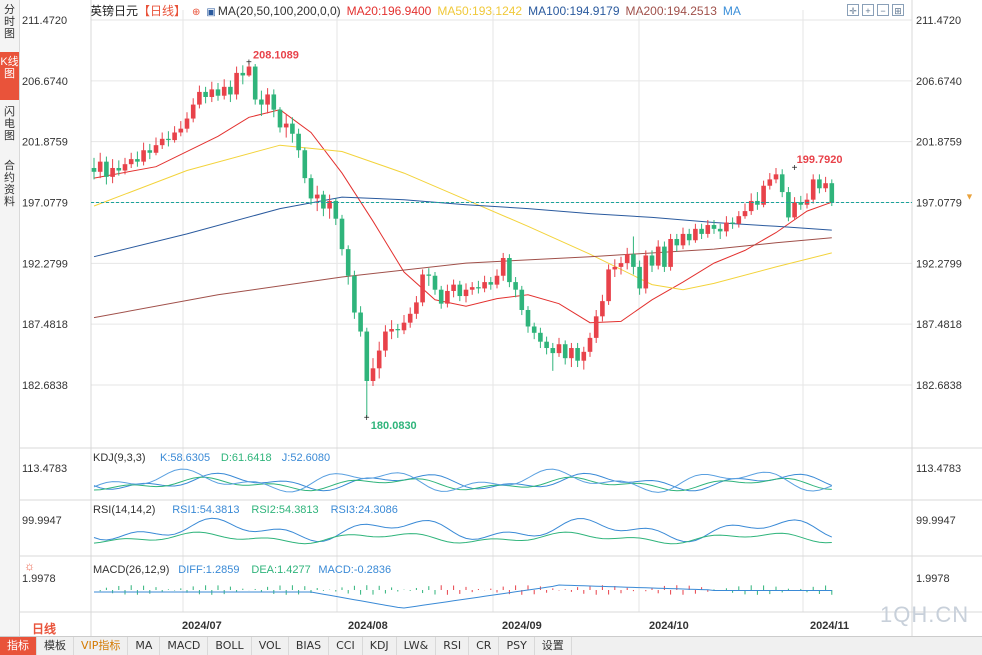  I want to click on macd-diff-line, so click(463, 596).